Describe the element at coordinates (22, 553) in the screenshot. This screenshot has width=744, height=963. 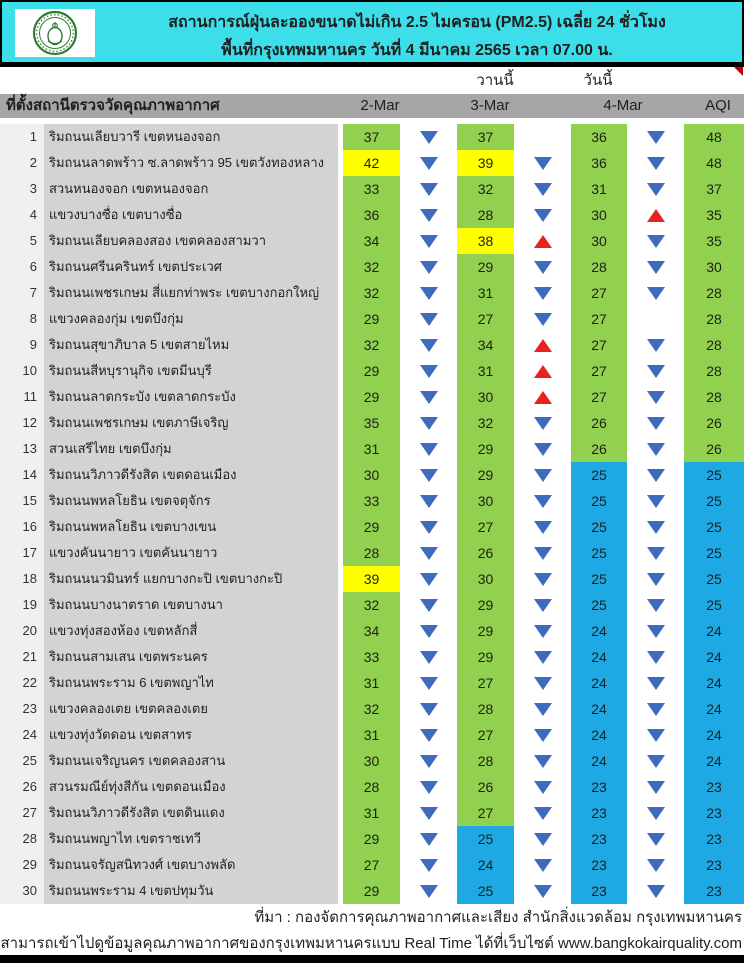
I see `row-number: 17` at that location.